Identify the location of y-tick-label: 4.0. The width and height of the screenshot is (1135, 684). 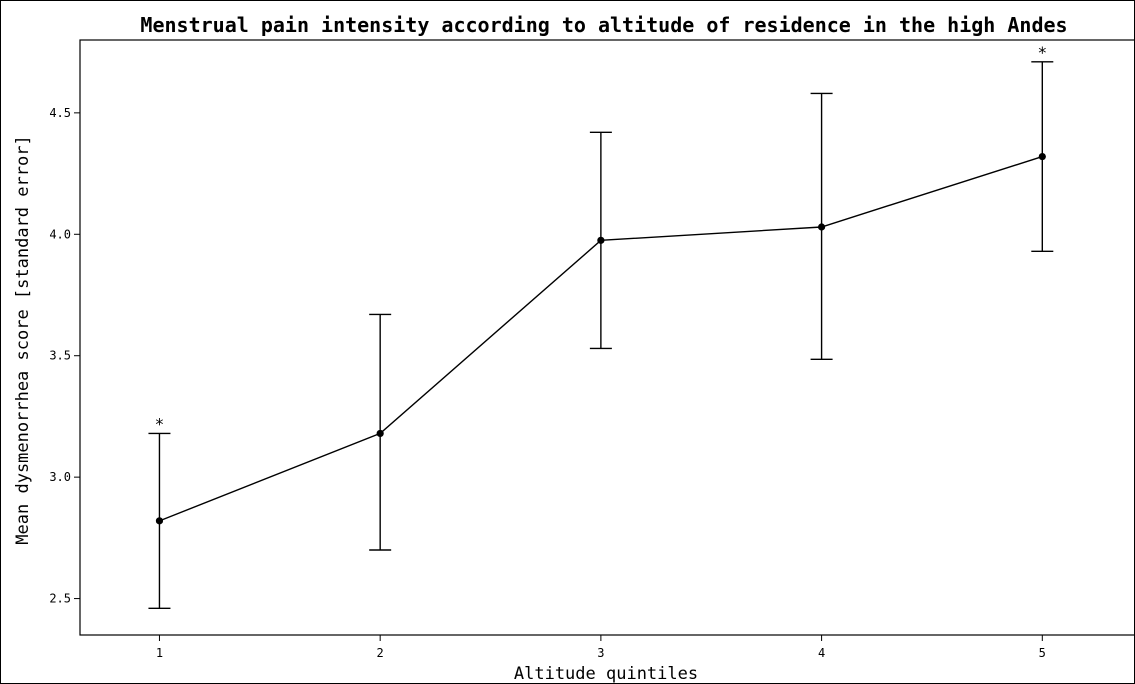
(60, 234).